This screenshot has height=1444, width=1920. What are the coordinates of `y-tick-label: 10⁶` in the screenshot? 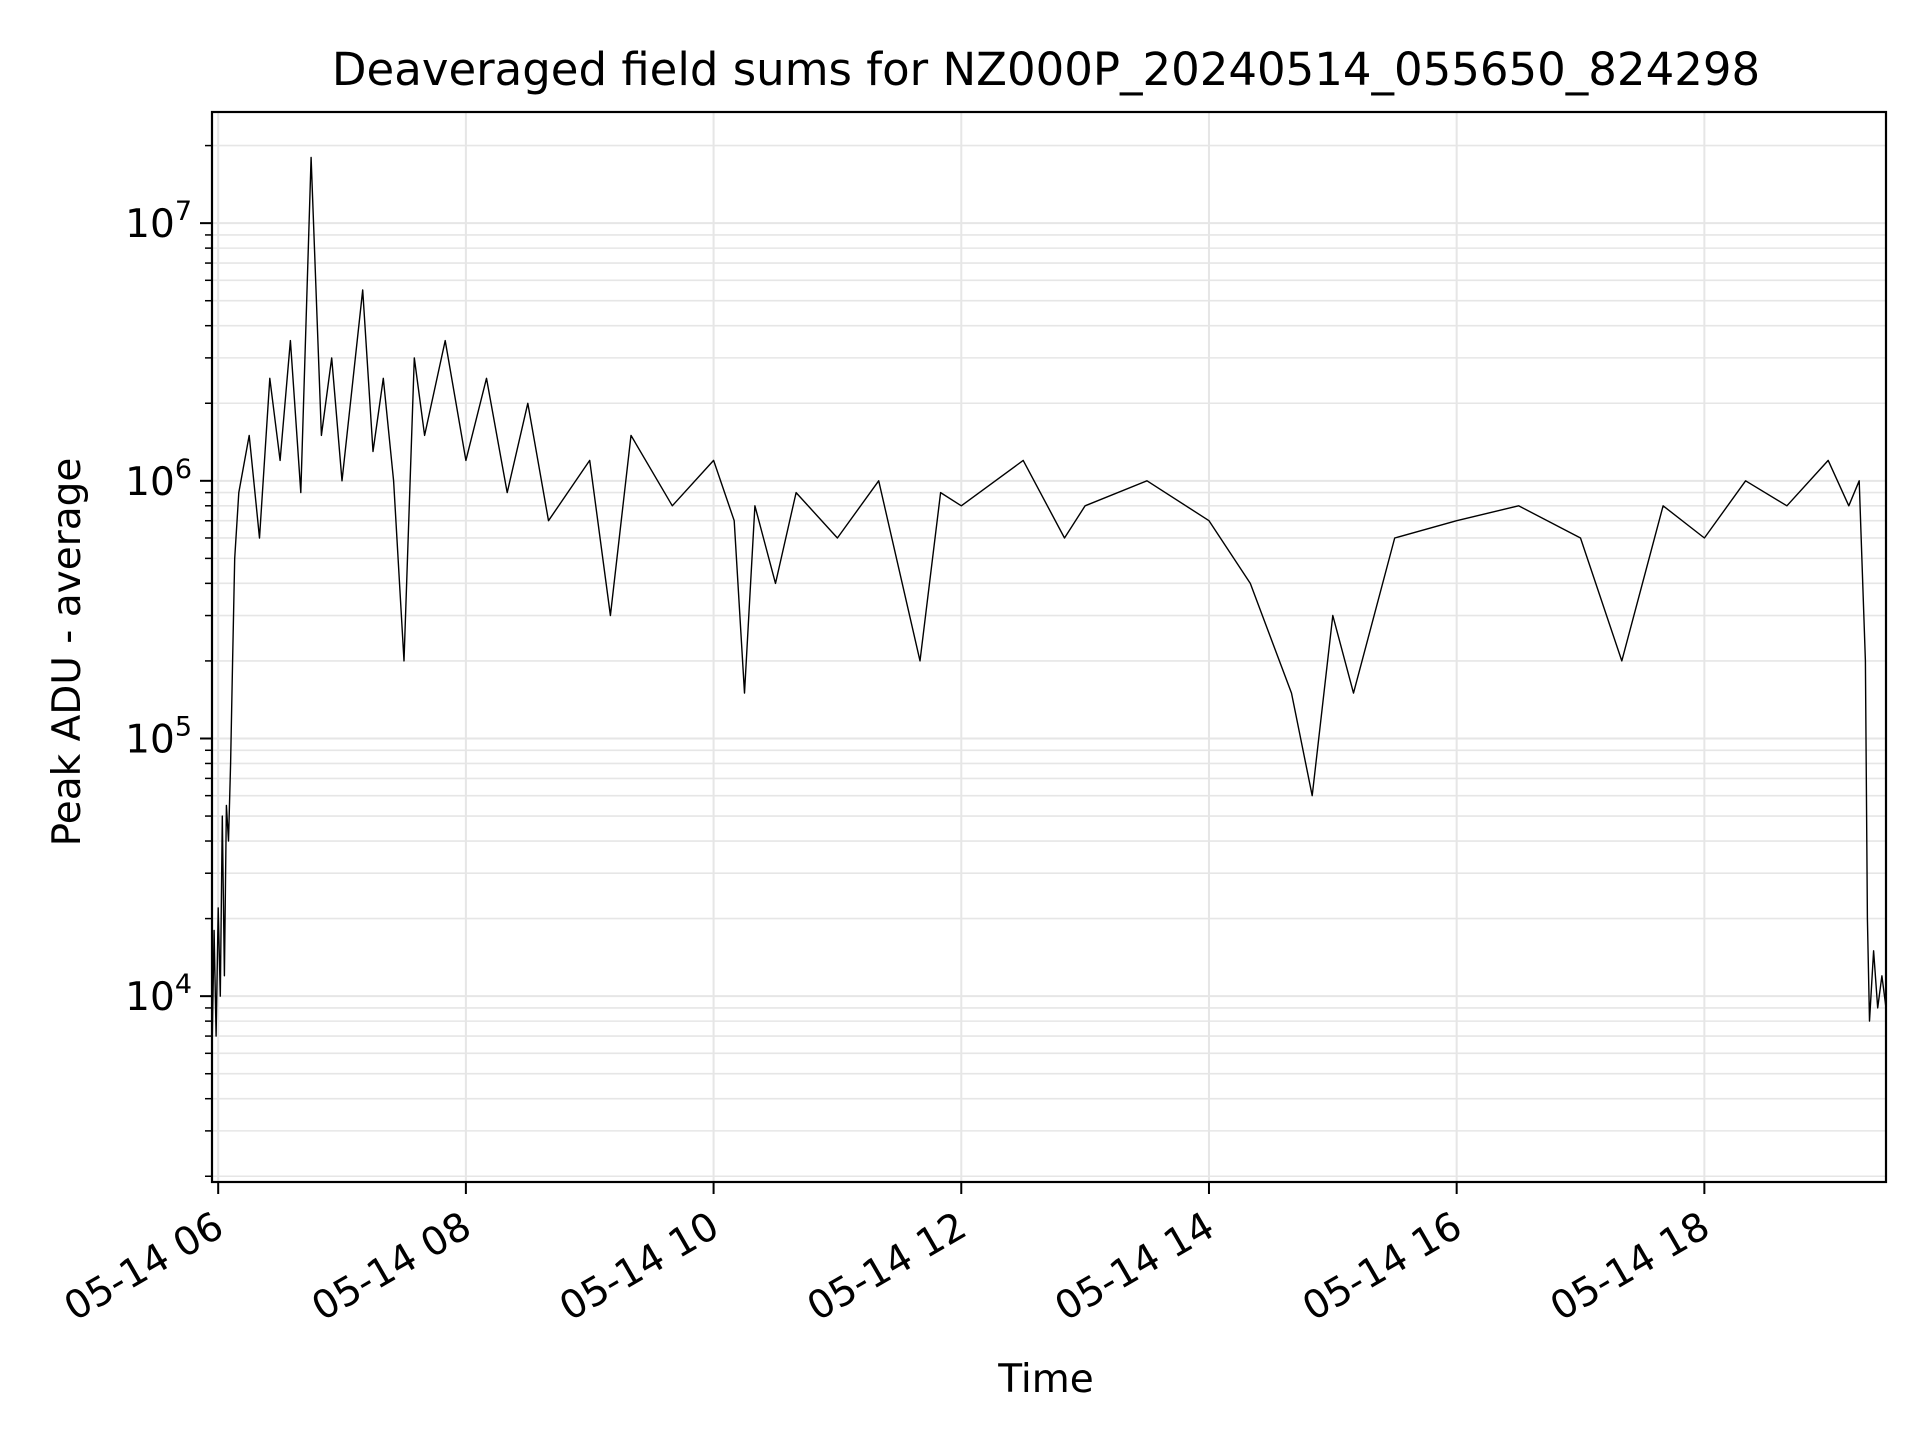 It's located at (158, 479).